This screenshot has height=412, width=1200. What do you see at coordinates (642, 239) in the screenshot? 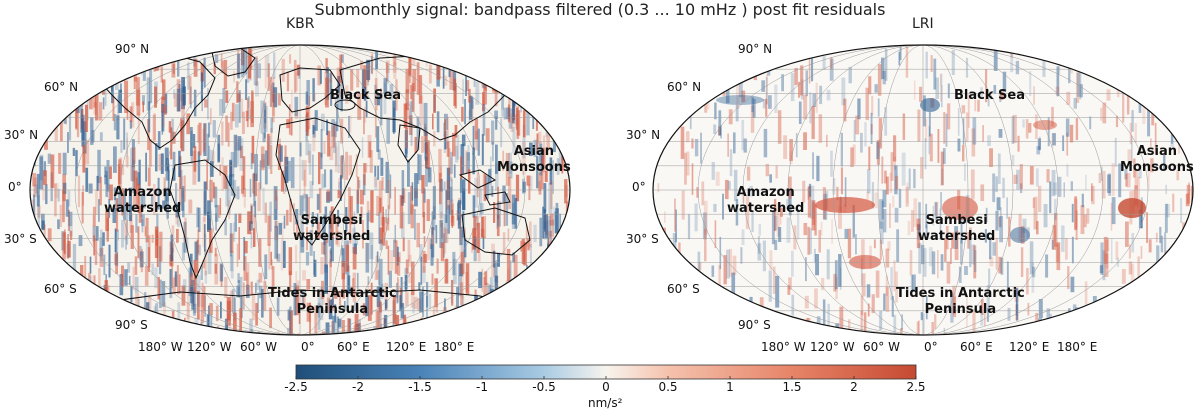
I see `lat-label: 30° S` at bounding box center [642, 239].